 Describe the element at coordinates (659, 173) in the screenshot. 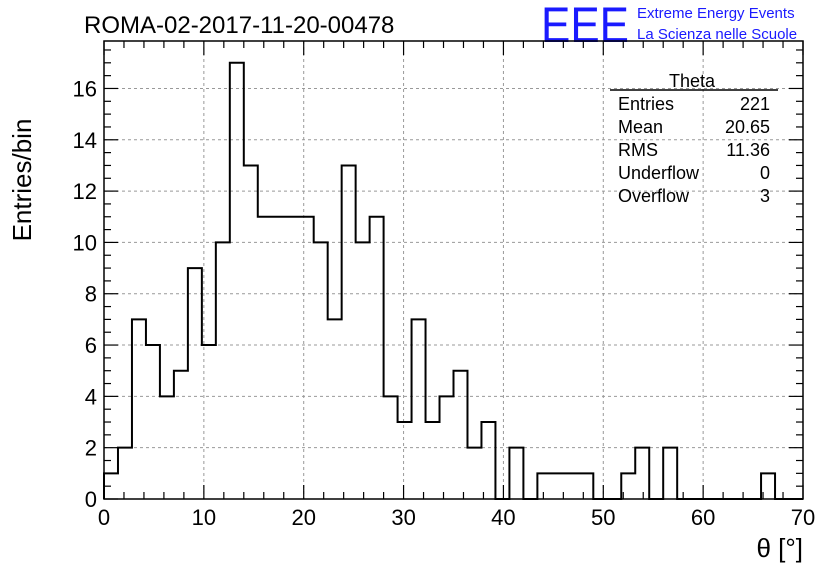

I see `stats-row-label: Underflow` at that location.